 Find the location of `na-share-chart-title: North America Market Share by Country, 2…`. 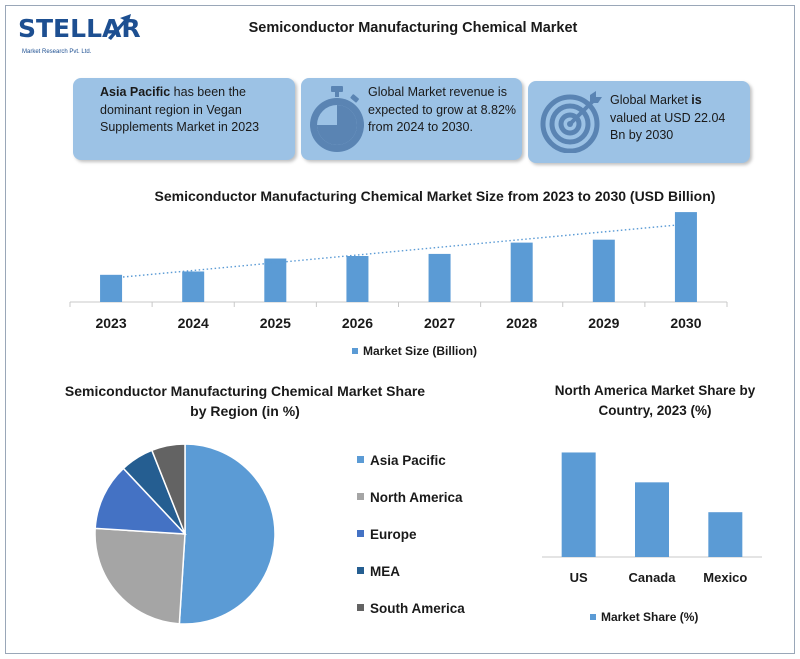

na-share-chart-title: North America Market Share by Country, 2… is located at coordinates (655, 400).